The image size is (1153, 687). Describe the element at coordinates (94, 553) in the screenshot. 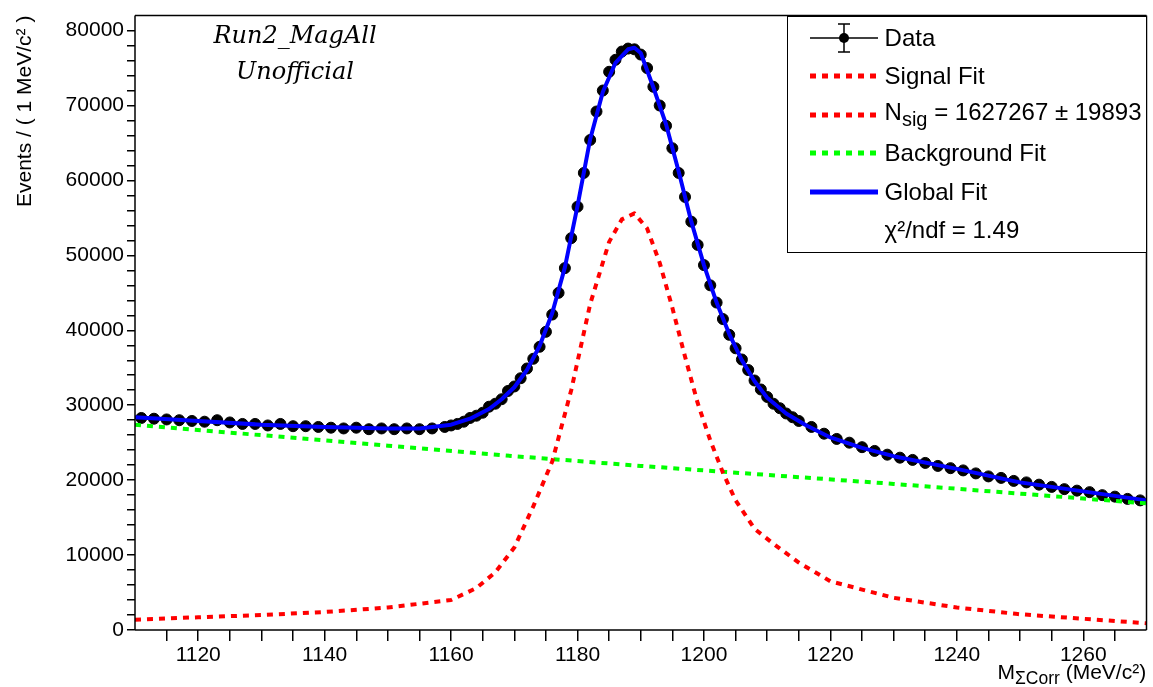

I see `y-tick-label: 10000` at that location.